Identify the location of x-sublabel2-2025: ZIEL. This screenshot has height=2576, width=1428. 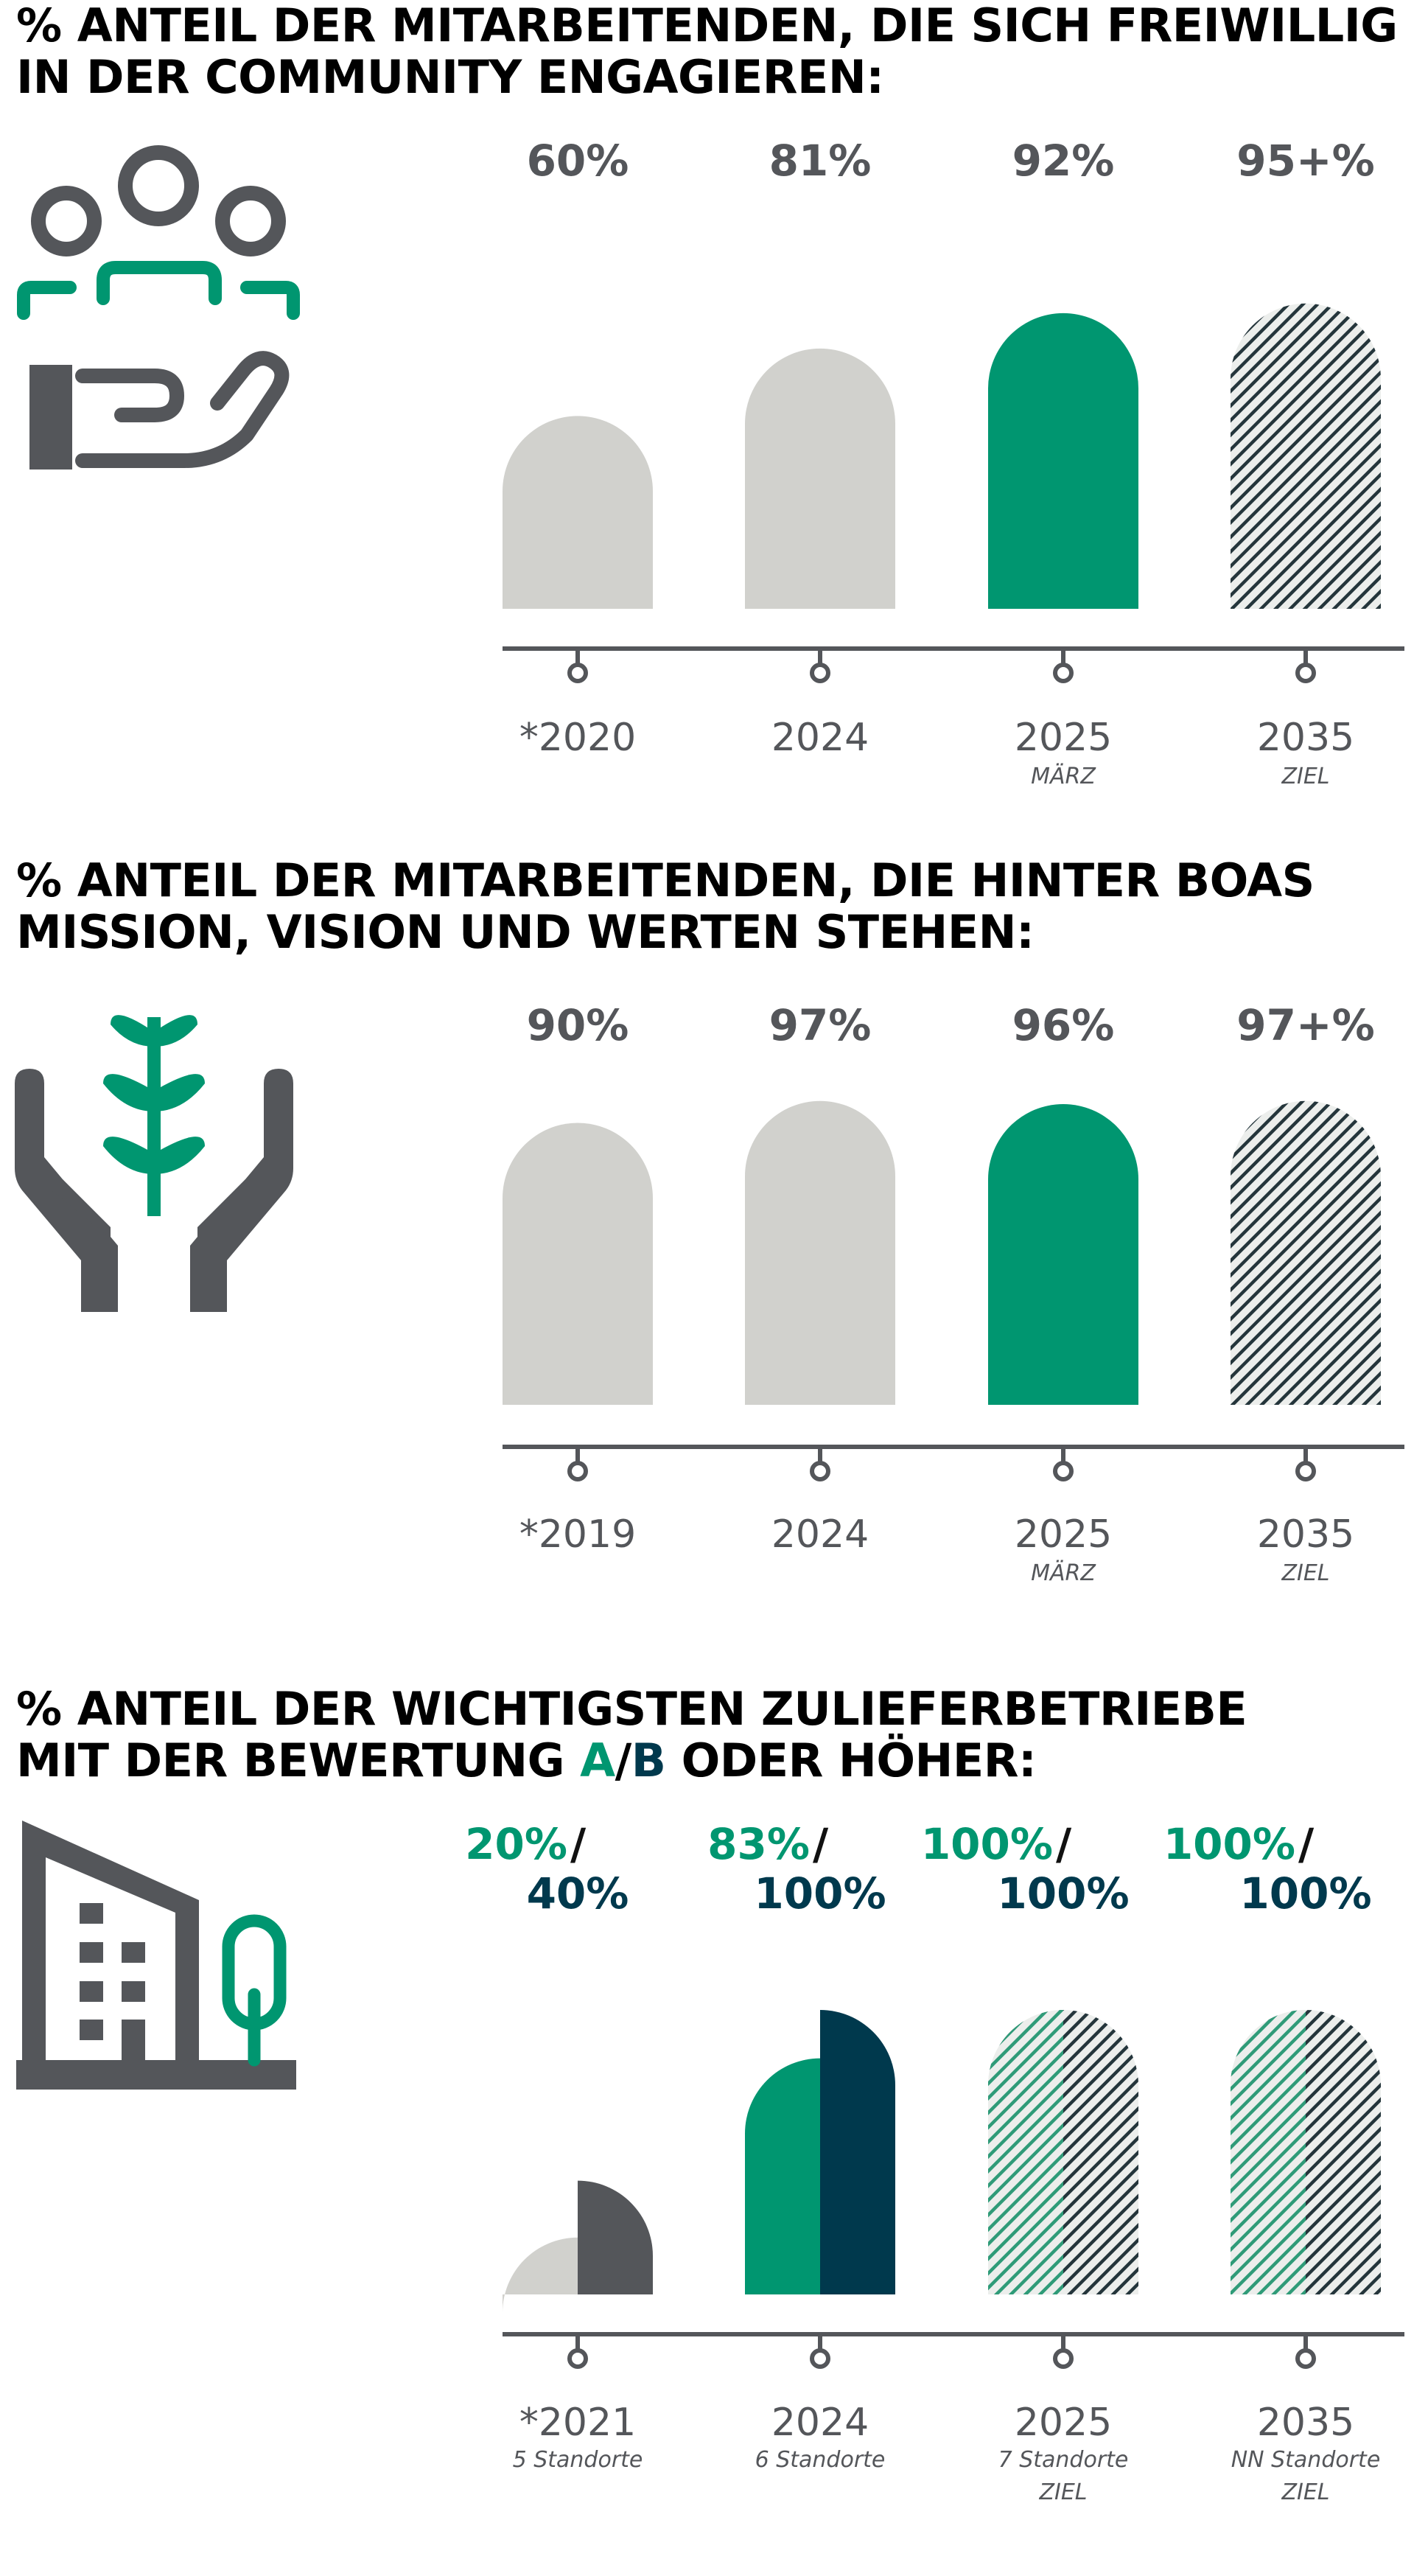
(1062, 2492).